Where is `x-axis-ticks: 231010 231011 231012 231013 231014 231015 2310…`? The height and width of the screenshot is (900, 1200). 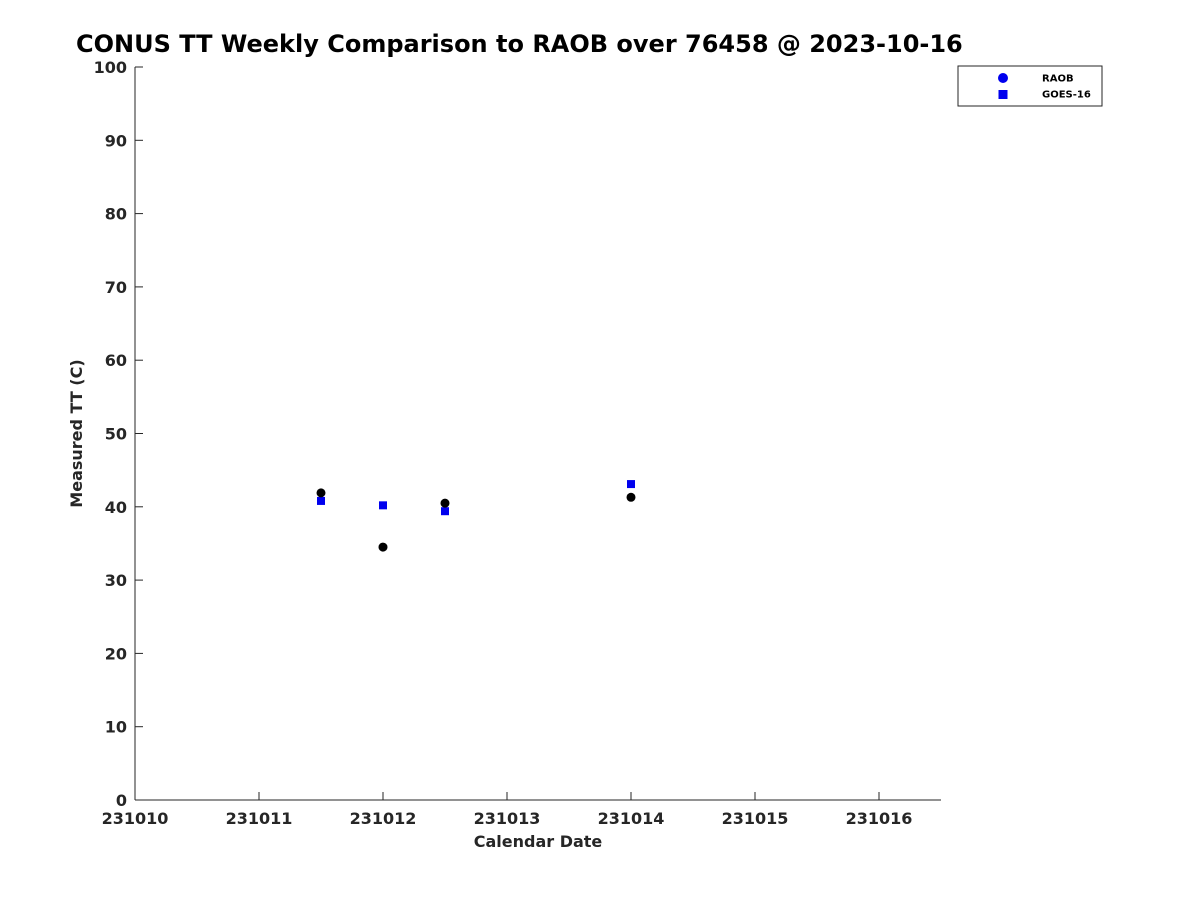 x-axis-ticks: 231010 231011 231012 231013 231014 231015 2310… is located at coordinates (507, 810).